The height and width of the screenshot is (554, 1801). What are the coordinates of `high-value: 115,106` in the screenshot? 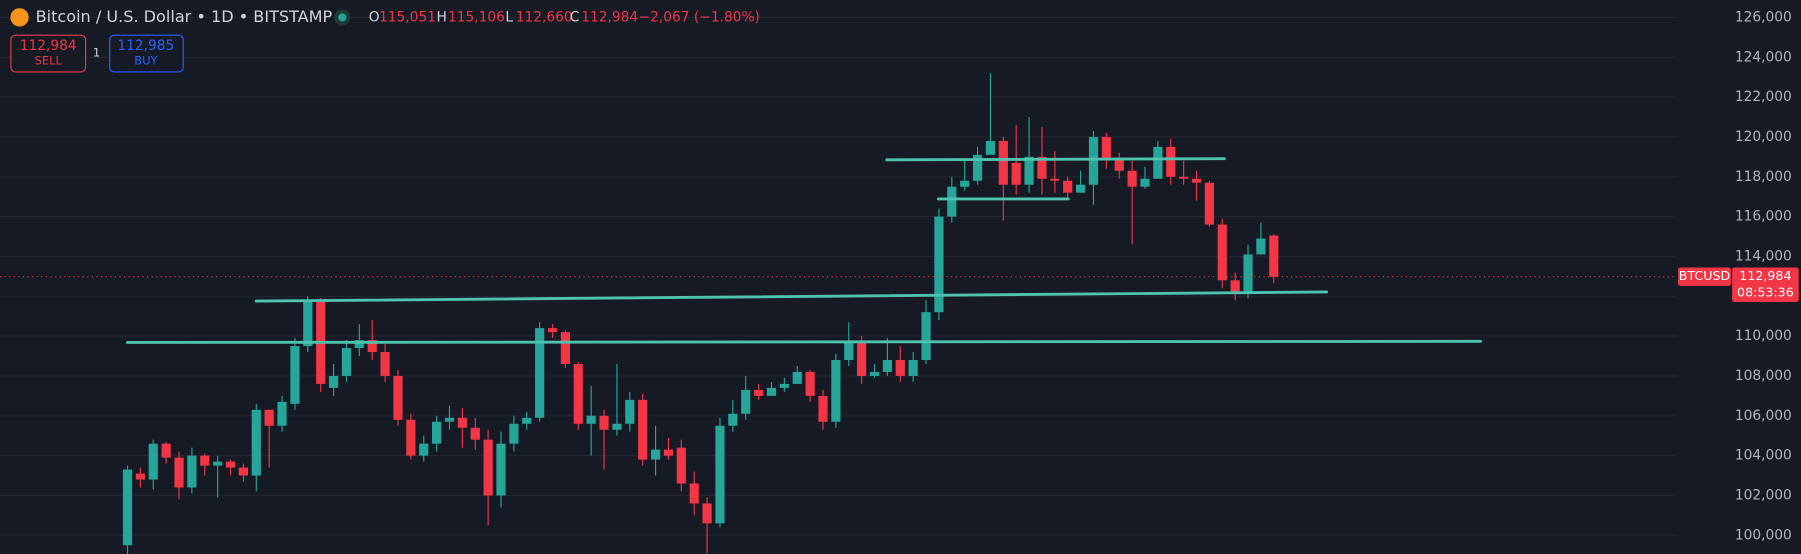 It's located at (476, 17).